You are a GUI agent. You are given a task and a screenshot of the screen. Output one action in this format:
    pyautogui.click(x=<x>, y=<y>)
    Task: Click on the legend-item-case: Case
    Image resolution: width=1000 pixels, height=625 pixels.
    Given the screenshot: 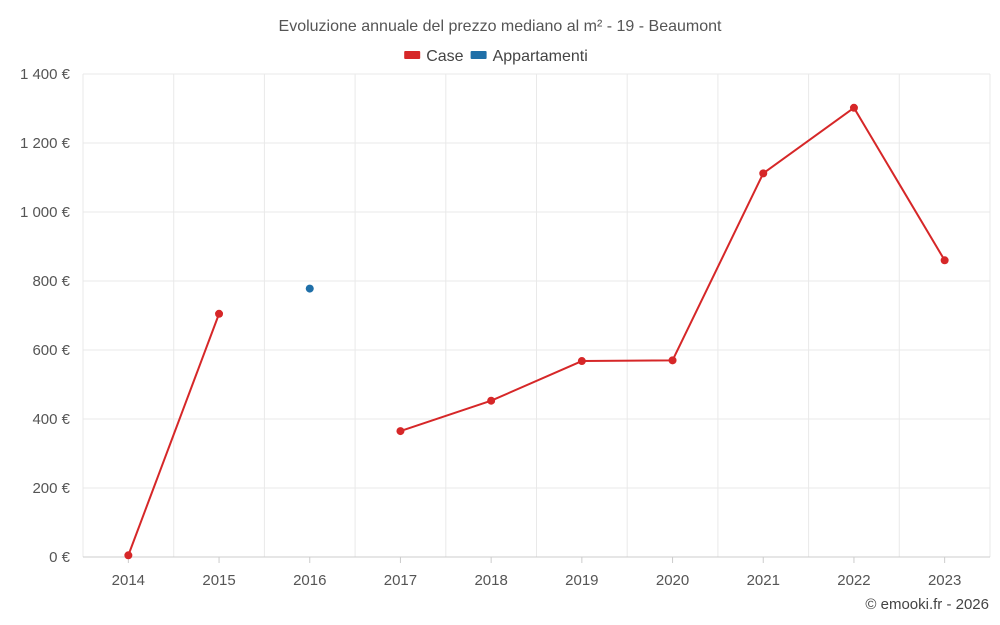 What is the action you would take?
    pyautogui.click(x=434, y=56)
    